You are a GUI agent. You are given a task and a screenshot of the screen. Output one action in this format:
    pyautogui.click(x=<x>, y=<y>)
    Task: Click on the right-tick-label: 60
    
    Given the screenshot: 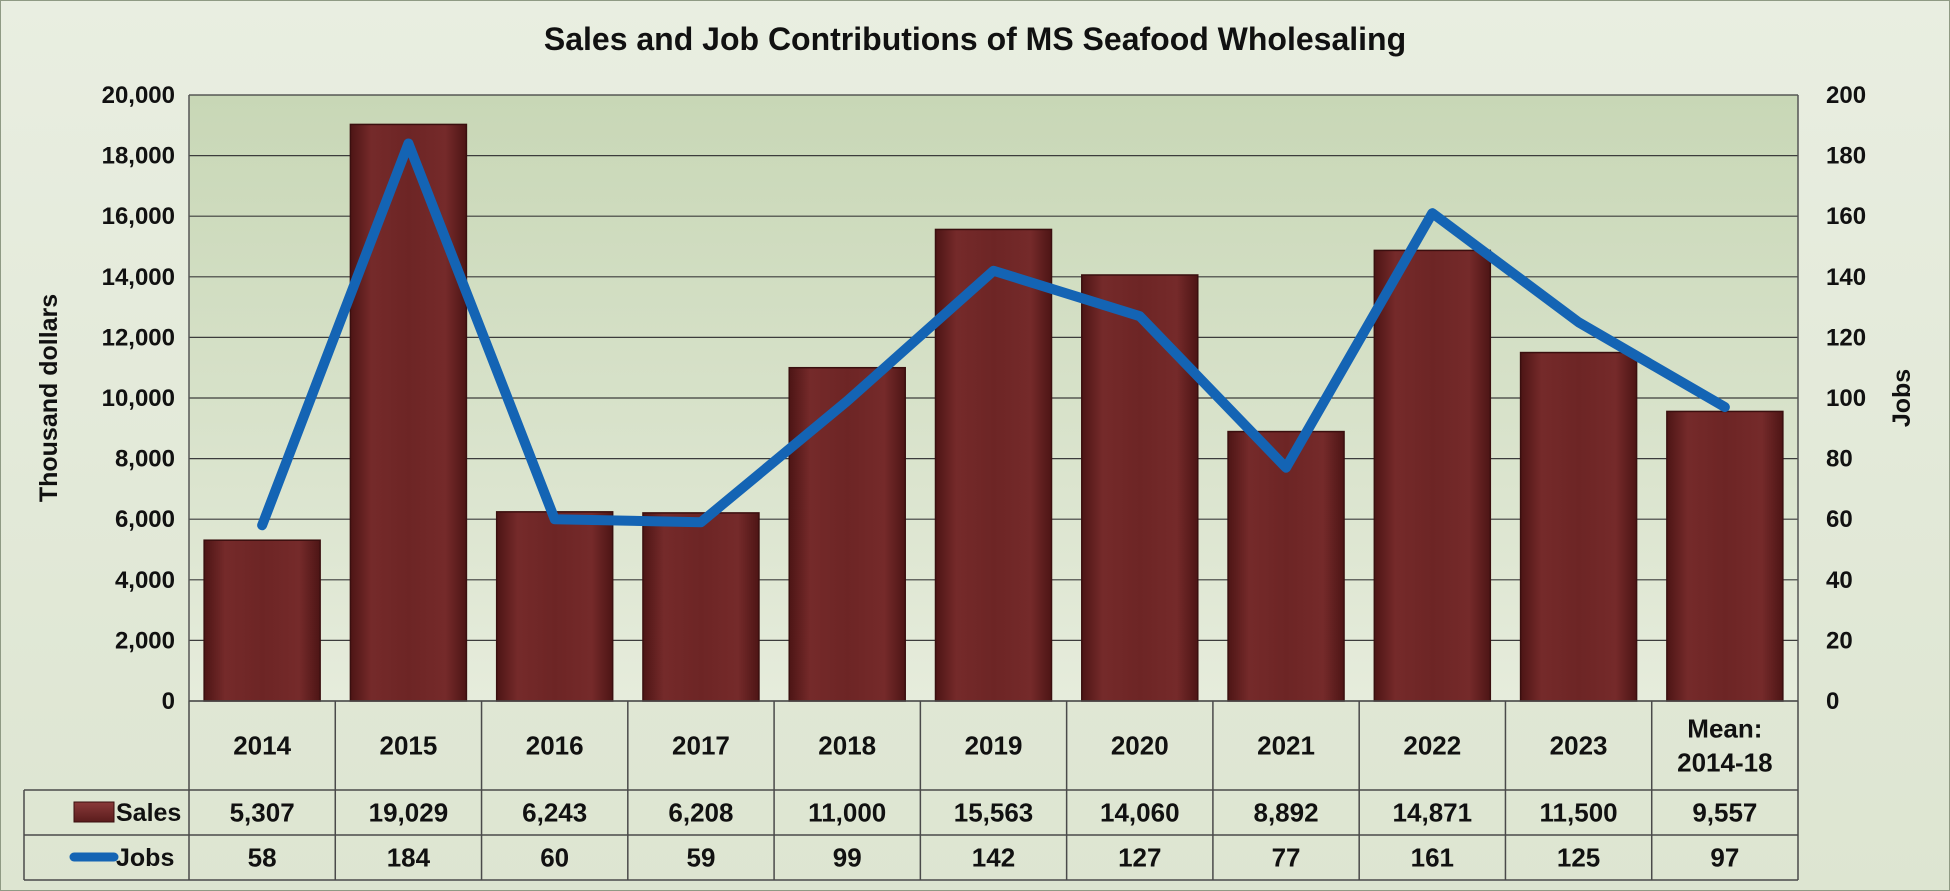 What is the action you would take?
    pyautogui.click(x=1839, y=519)
    